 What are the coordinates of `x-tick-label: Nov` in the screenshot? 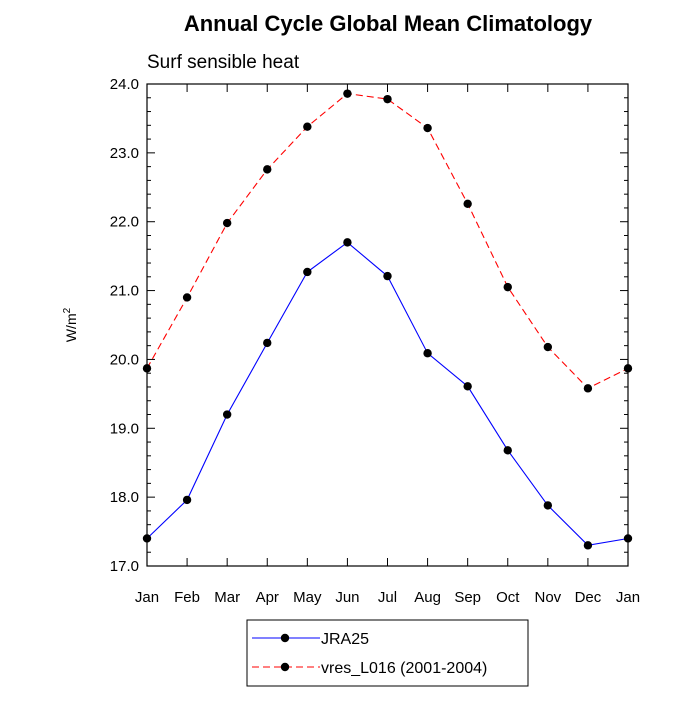 It's located at (547, 597).